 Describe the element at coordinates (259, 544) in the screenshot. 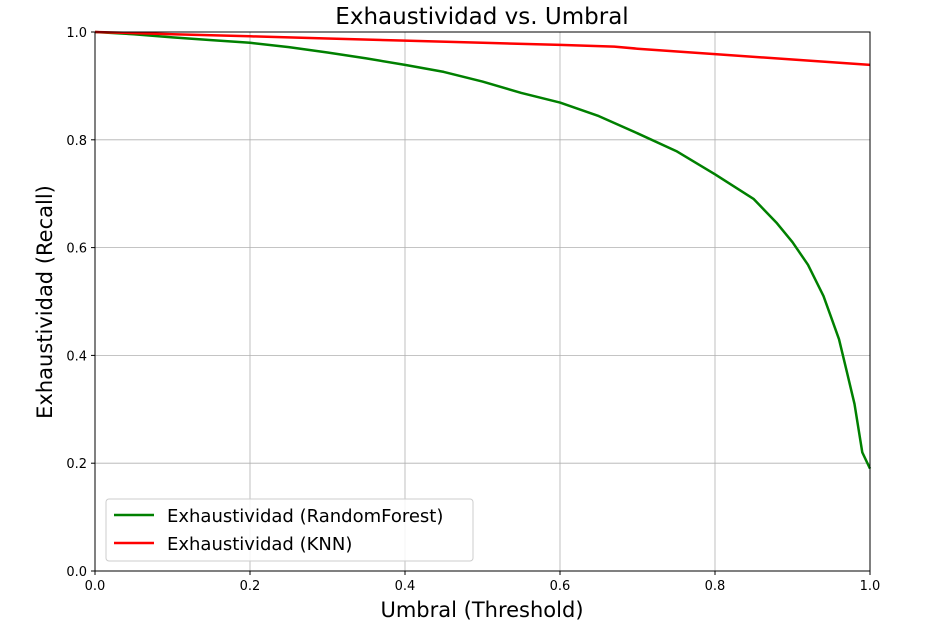

I see `legend-label-knn: Exhaustividad (KNN)` at that location.